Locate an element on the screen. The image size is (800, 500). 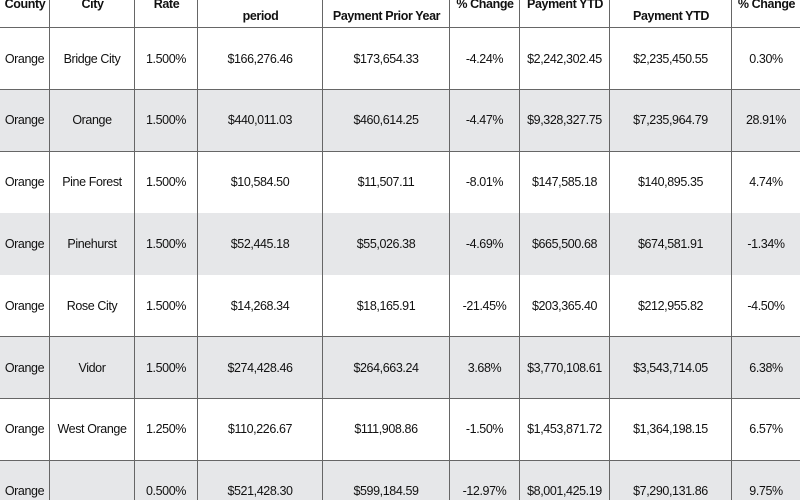
table-cell: -8.01% is located at coordinates (485, 182).